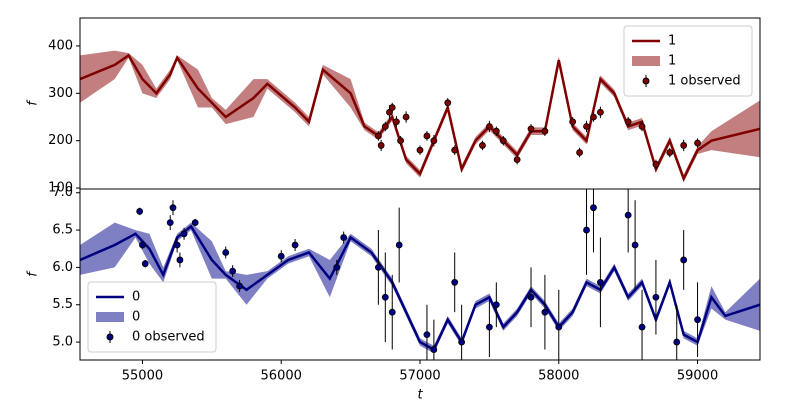 Image resolution: width=800 pixels, height=400 pixels. I want to click on y-tick-label: 6.0, so click(62, 267).